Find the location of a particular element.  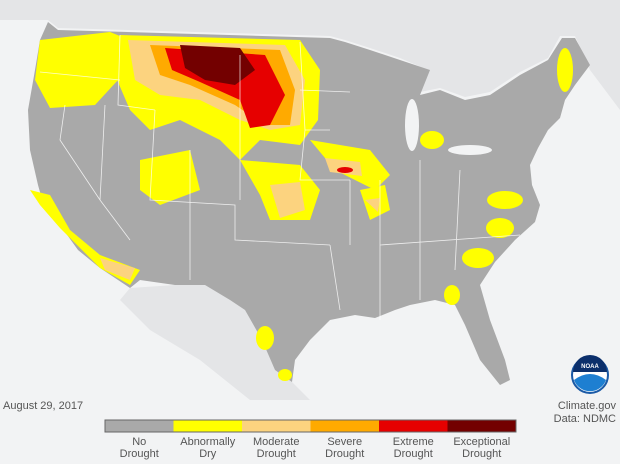

lake-erie is located at coordinates (470, 150).